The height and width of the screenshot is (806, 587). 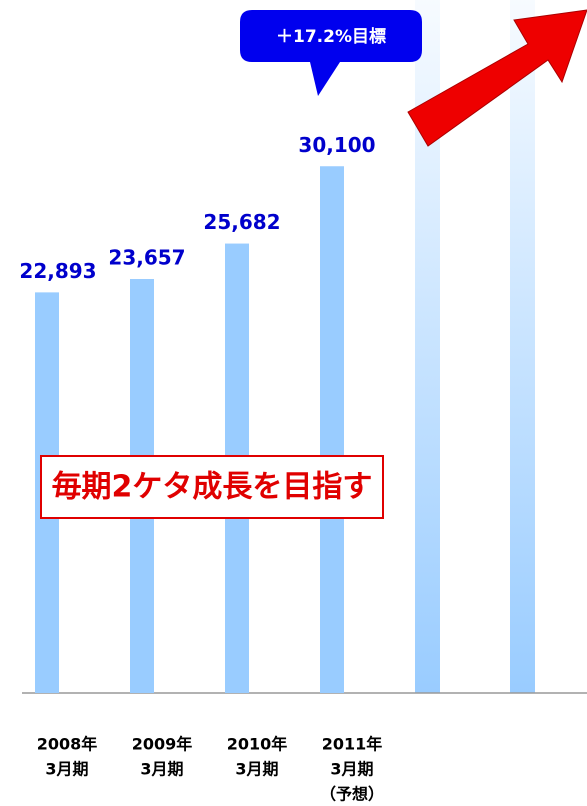 What do you see at coordinates (241, 222) in the screenshot?
I see `value-label: 25,682` at bounding box center [241, 222].